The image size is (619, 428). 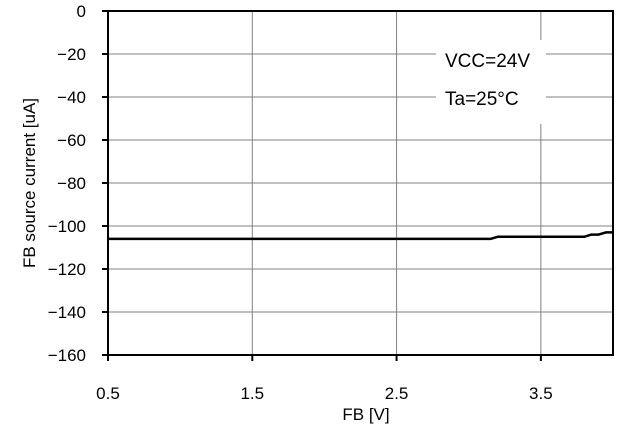 What do you see at coordinates (67, 355) in the screenshot?
I see `y-tick-label-8: −160` at bounding box center [67, 355].